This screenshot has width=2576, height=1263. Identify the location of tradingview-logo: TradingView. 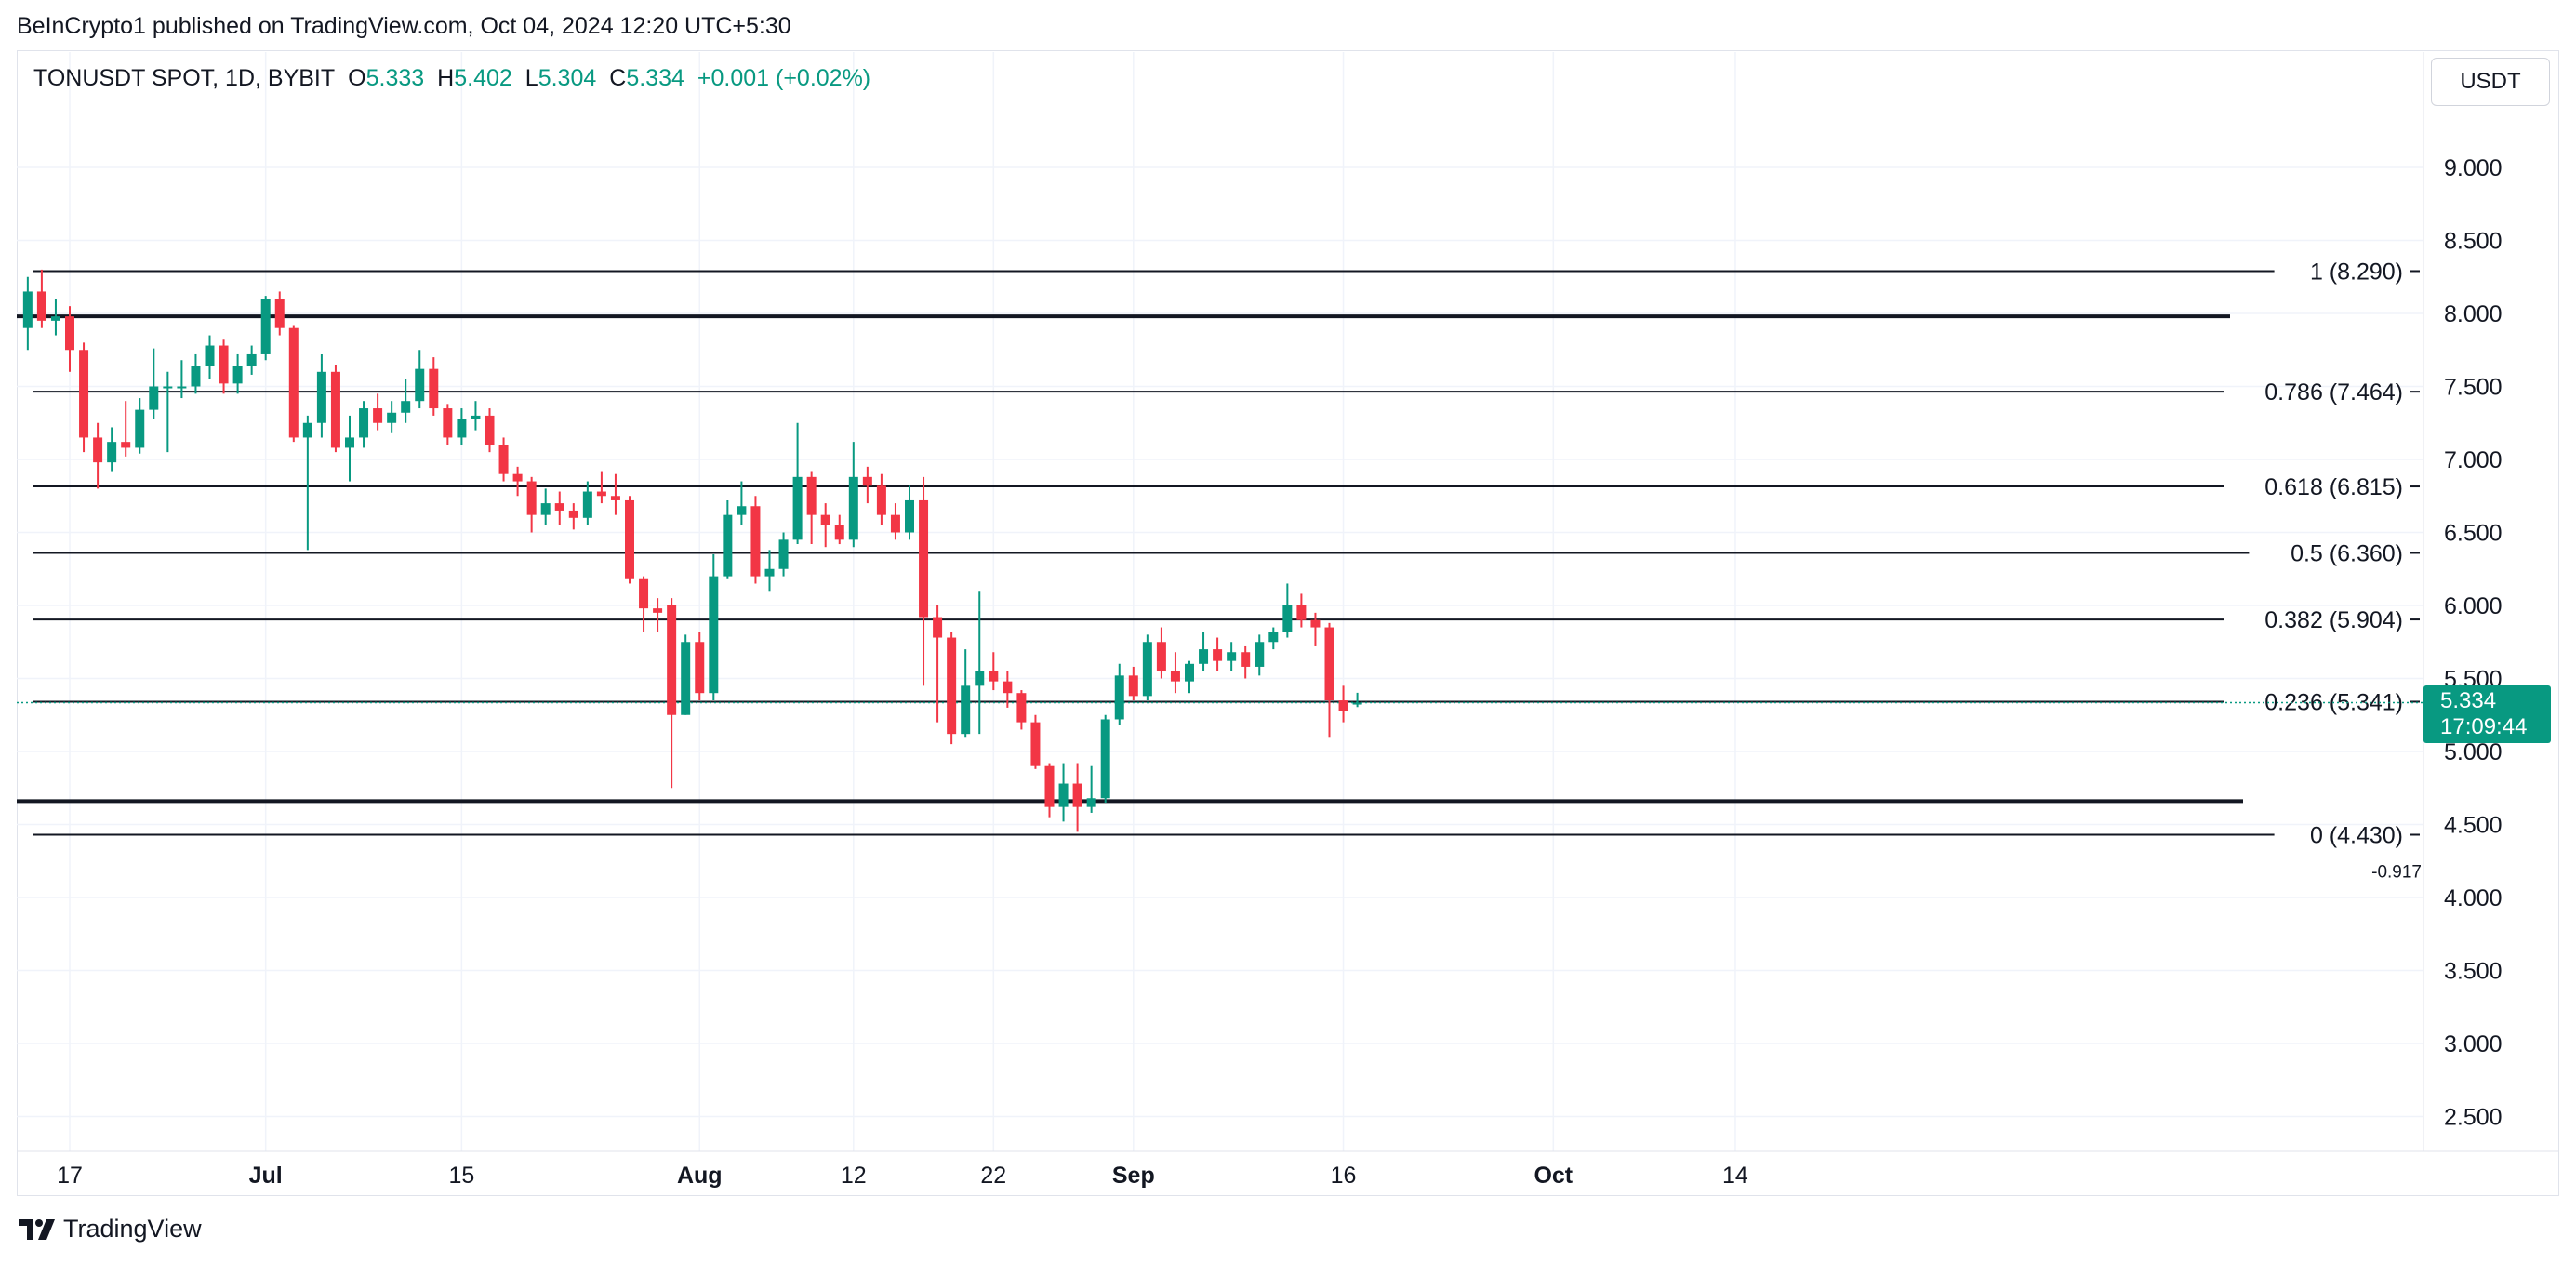
(110, 1229).